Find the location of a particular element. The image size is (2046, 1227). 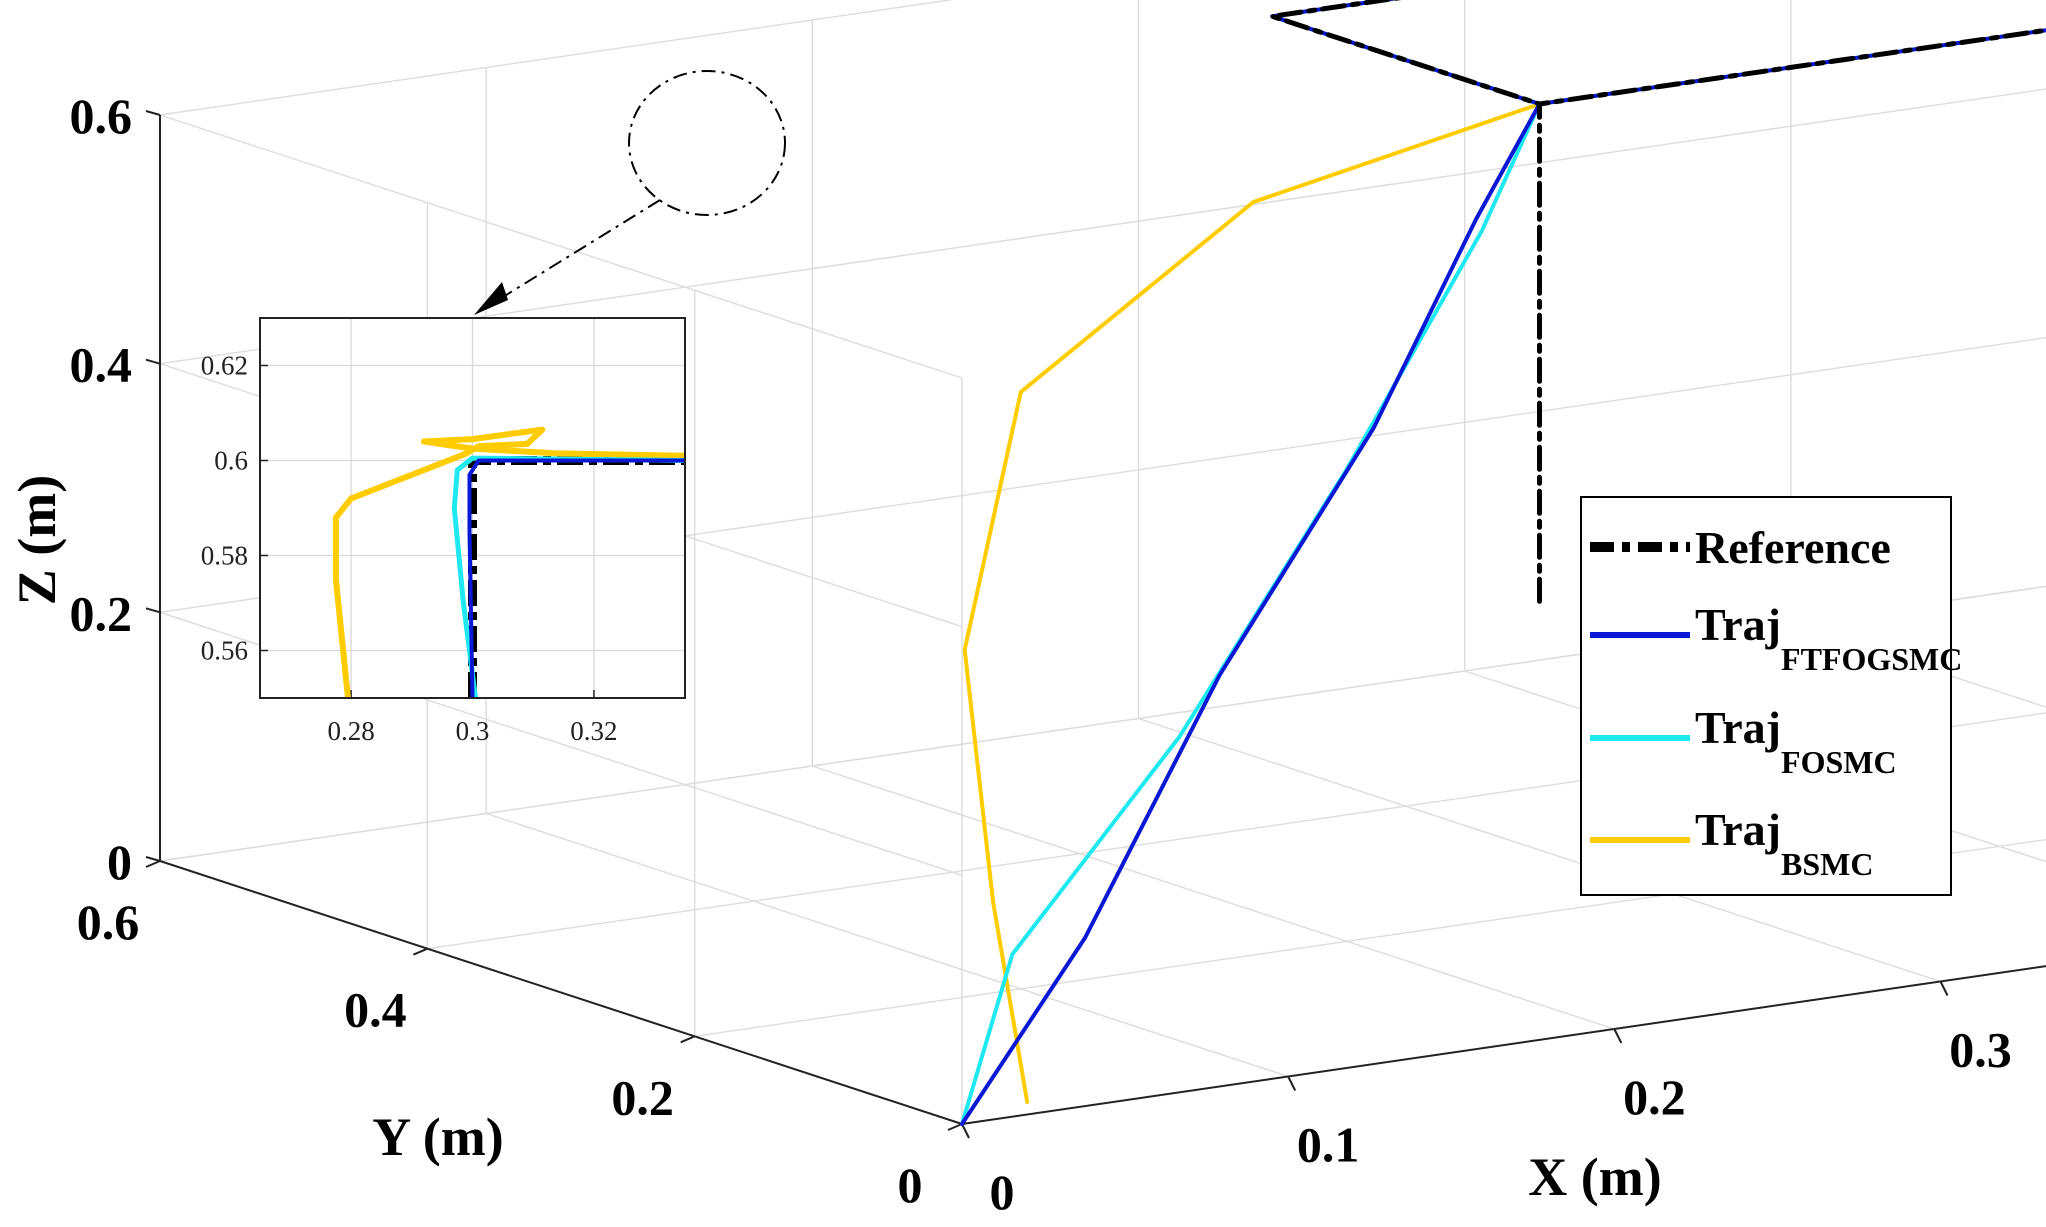

inset-x-tick-label: 0.3 is located at coordinates (473, 731).